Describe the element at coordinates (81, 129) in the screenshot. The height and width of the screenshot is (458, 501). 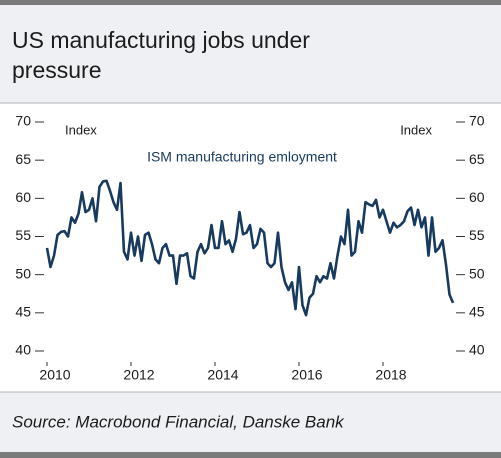
I see `y-axis-label: Index` at that location.